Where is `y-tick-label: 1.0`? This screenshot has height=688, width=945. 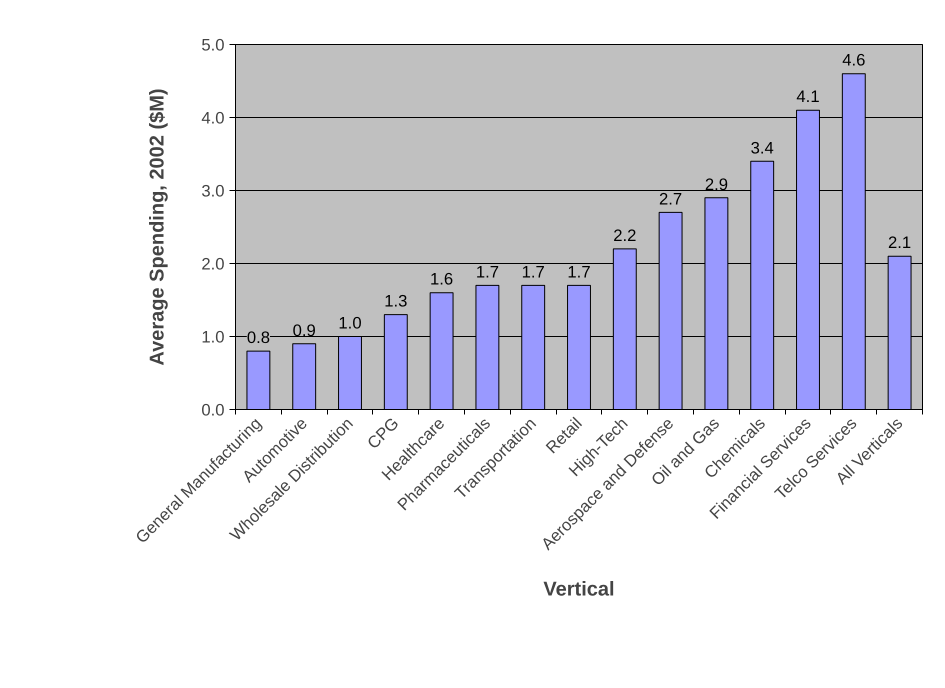
y-tick-label: 1.0 is located at coordinates (212, 337).